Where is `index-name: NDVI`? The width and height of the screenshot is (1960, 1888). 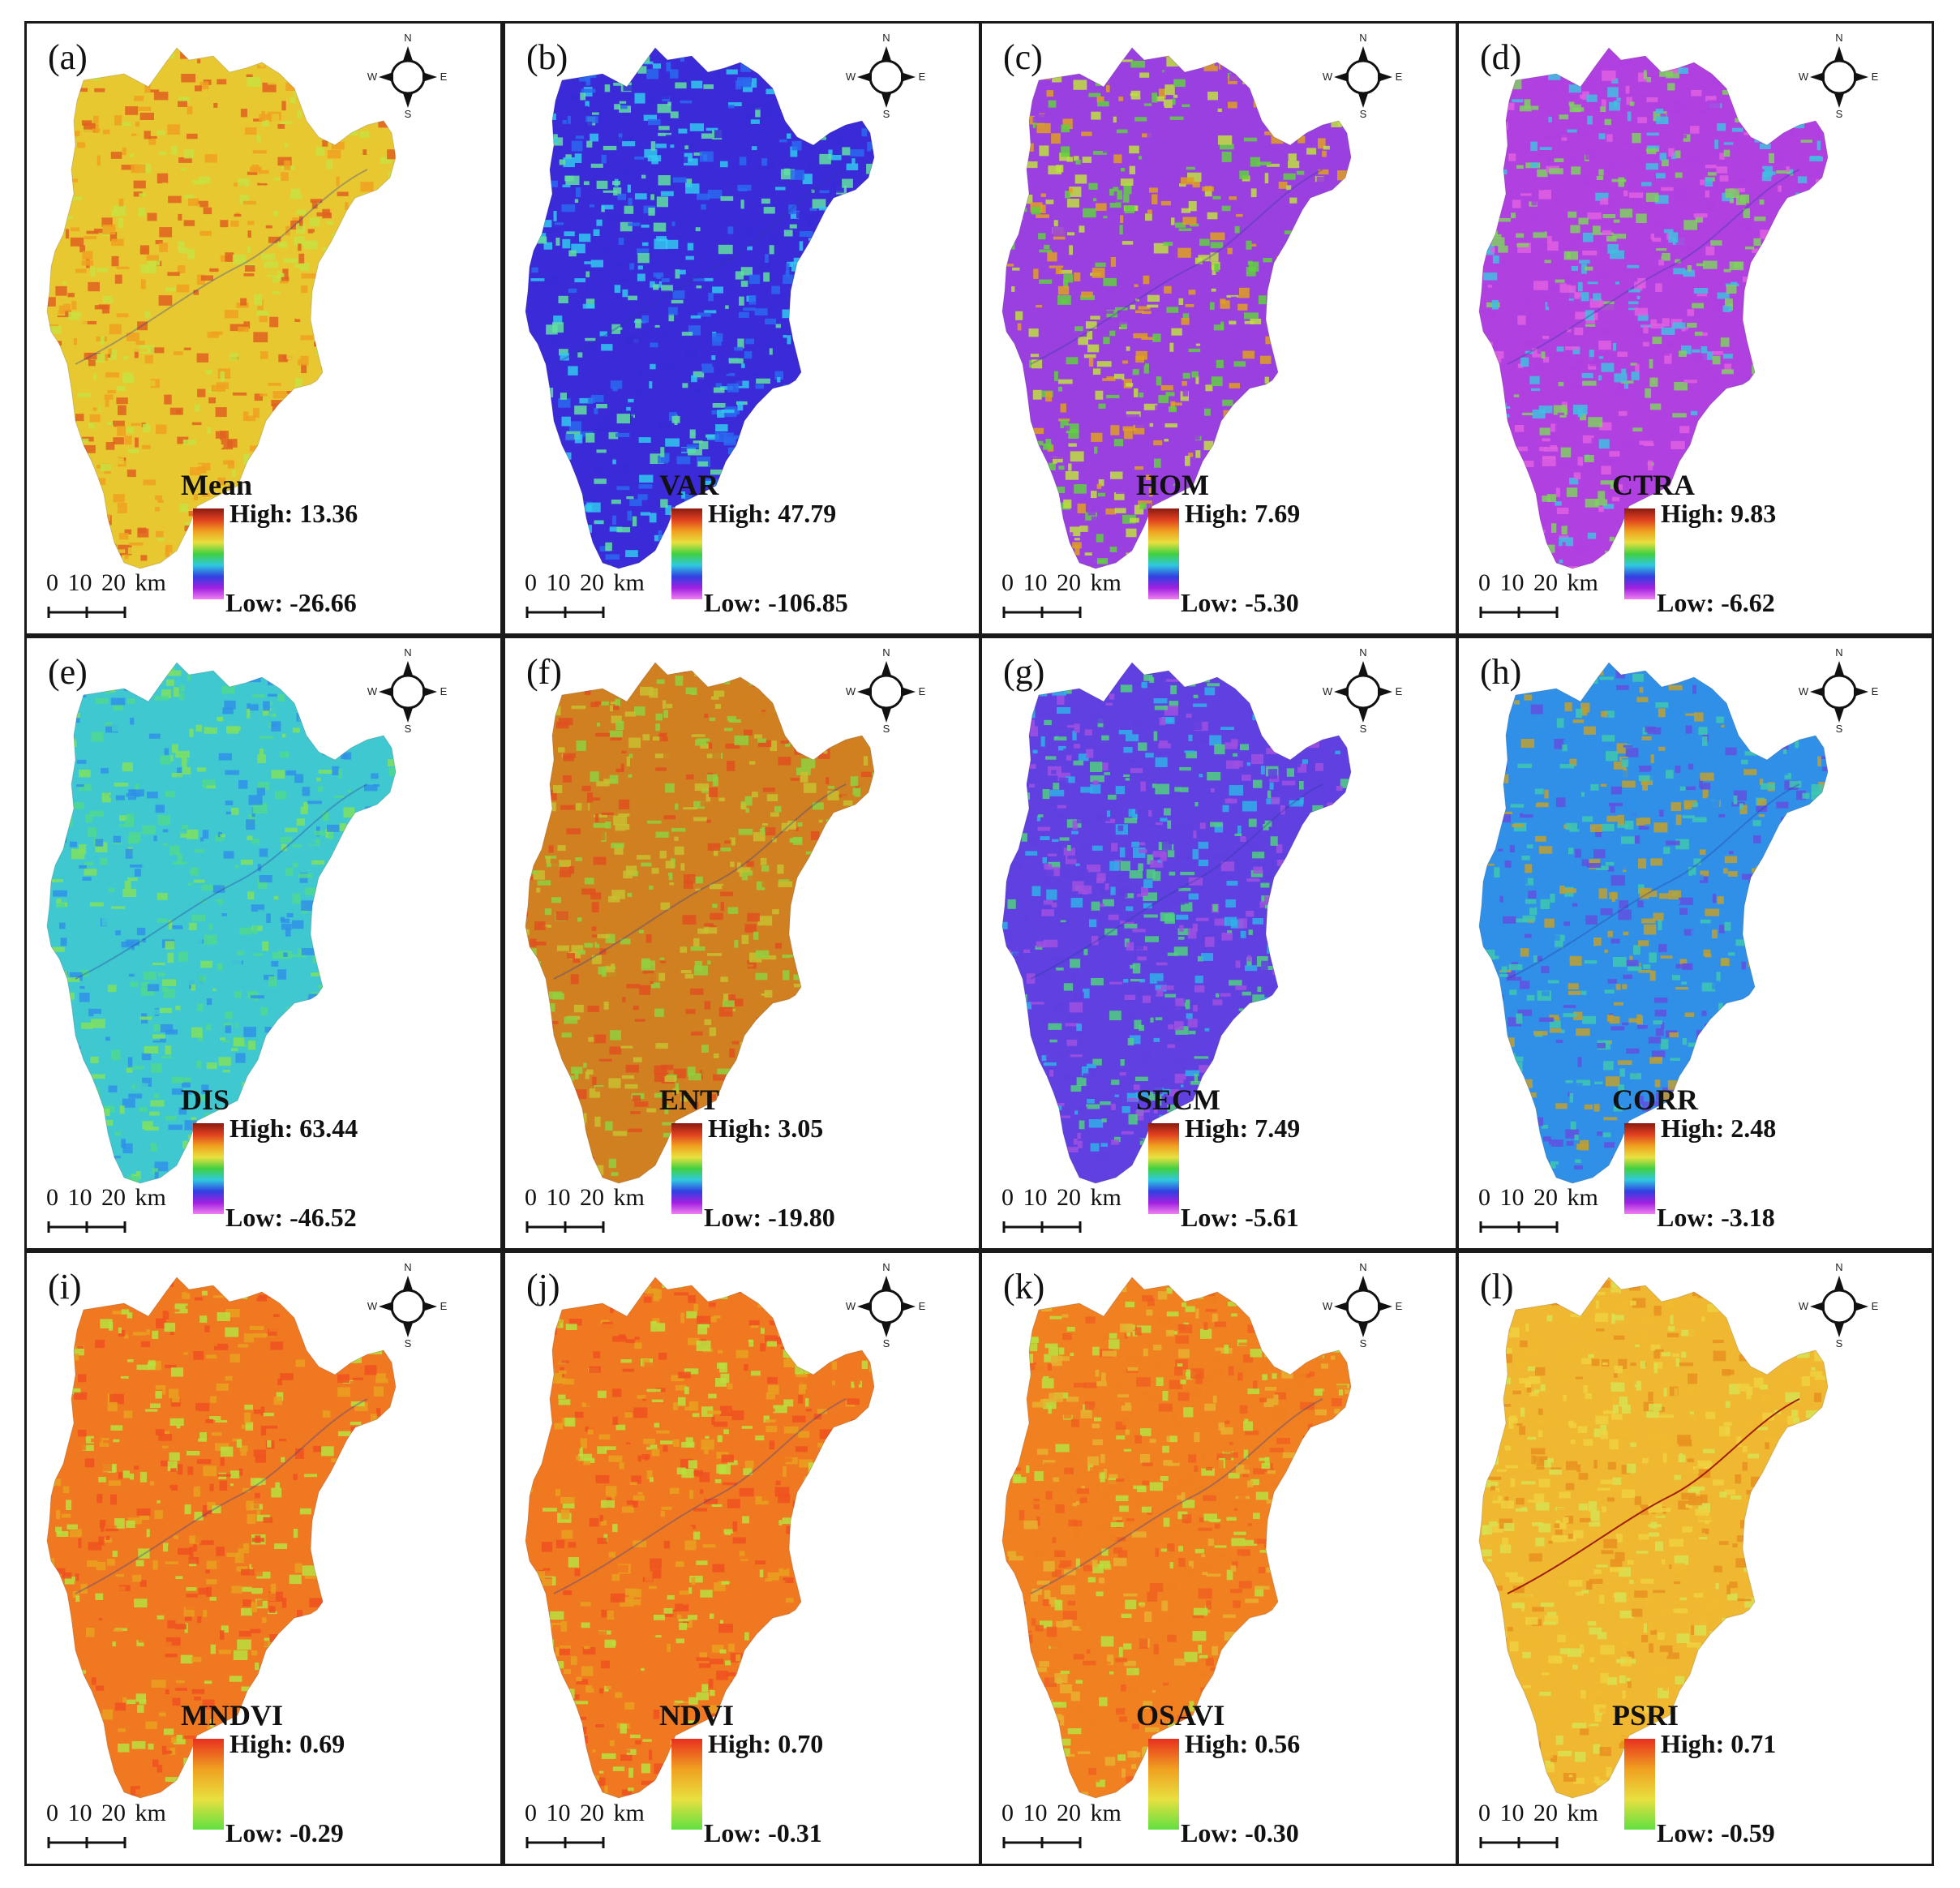
index-name: NDVI is located at coordinates (697, 1715).